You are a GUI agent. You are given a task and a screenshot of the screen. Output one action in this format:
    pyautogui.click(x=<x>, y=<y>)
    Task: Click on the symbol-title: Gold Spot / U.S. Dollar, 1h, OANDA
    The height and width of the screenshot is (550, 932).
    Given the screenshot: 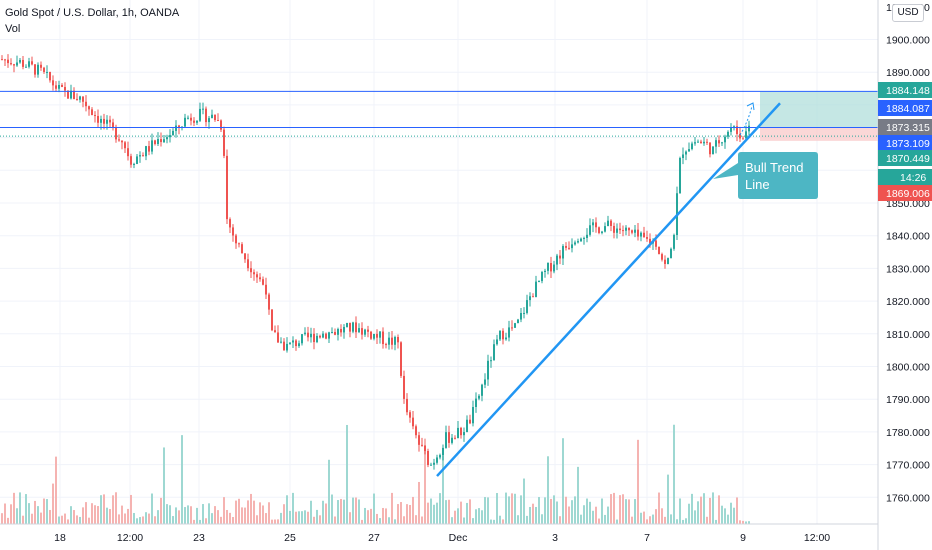 What is the action you would take?
    pyautogui.click(x=92, y=13)
    